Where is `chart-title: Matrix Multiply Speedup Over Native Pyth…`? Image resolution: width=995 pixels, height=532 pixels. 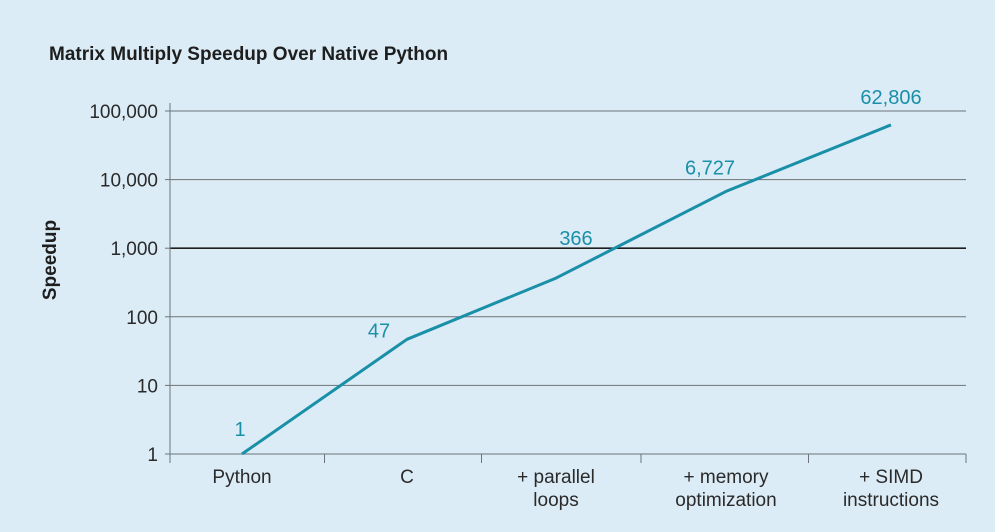
chart-title: Matrix Multiply Speedup Over Native Pyth… is located at coordinates (249, 54).